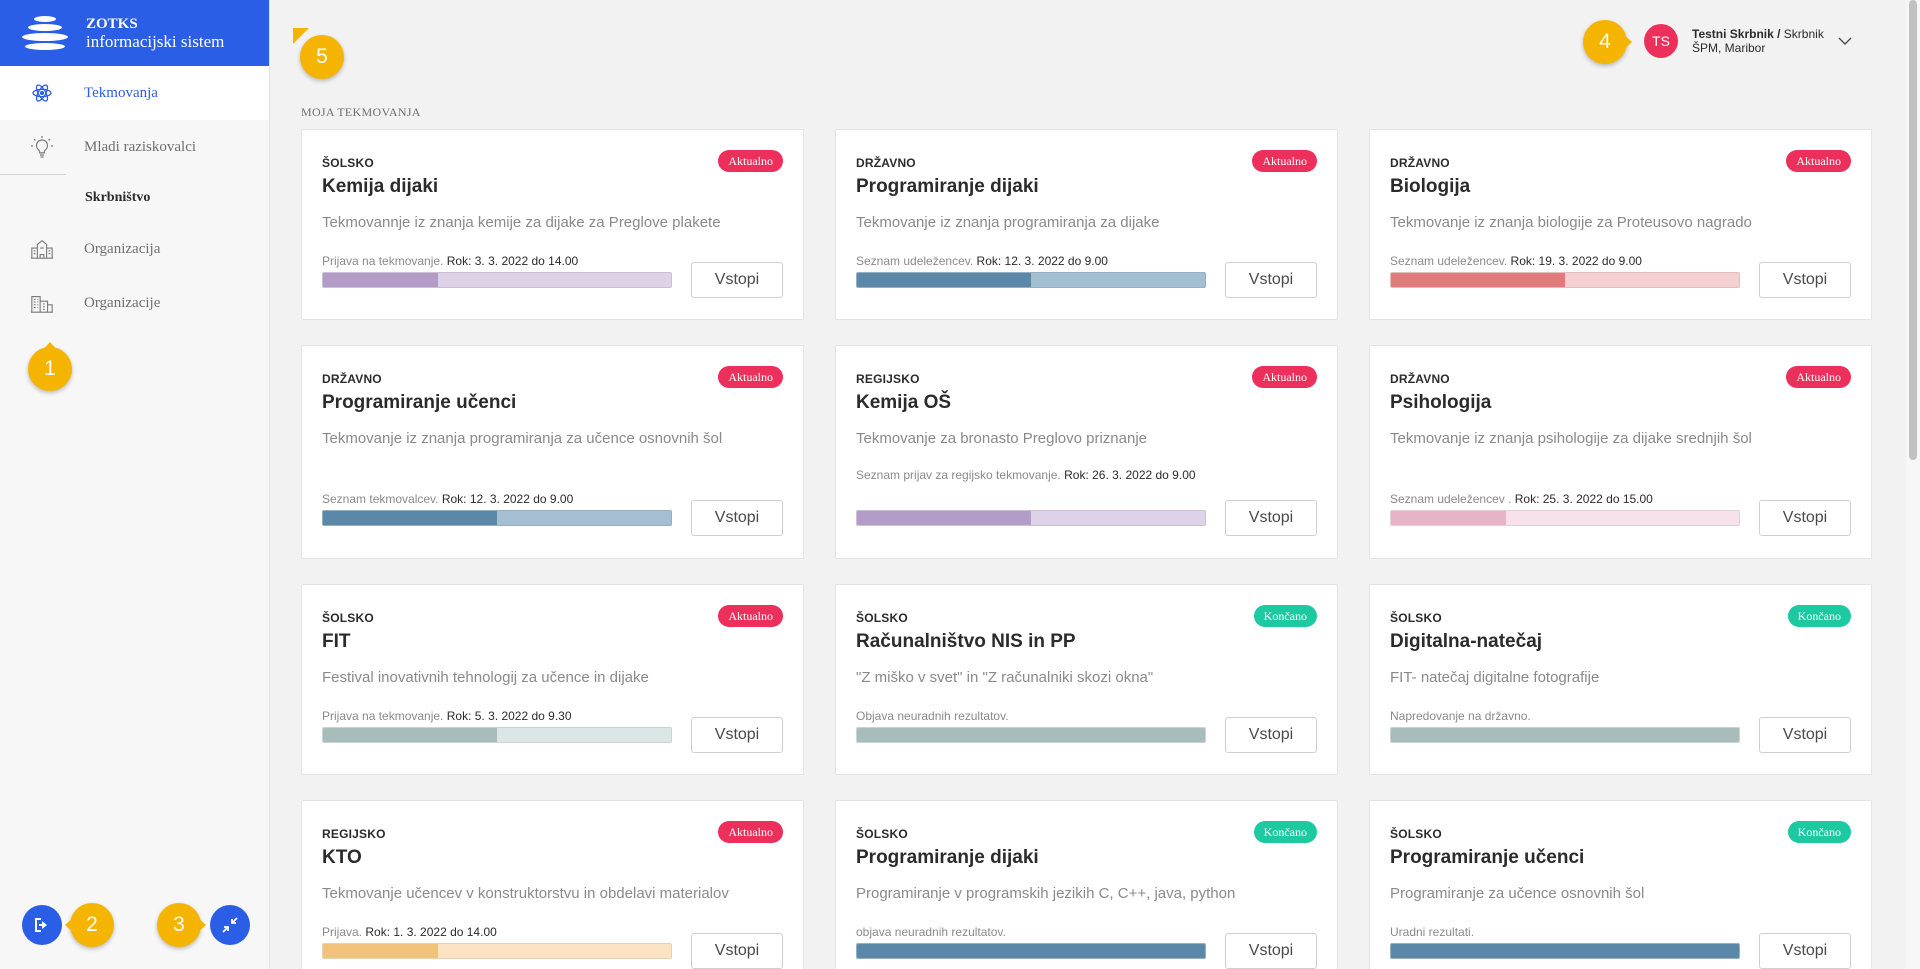  What do you see at coordinates (431, 932) in the screenshot?
I see `deadline-text: Rok: 1. 3. 2022 do 14.00` at bounding box center [431, 932].